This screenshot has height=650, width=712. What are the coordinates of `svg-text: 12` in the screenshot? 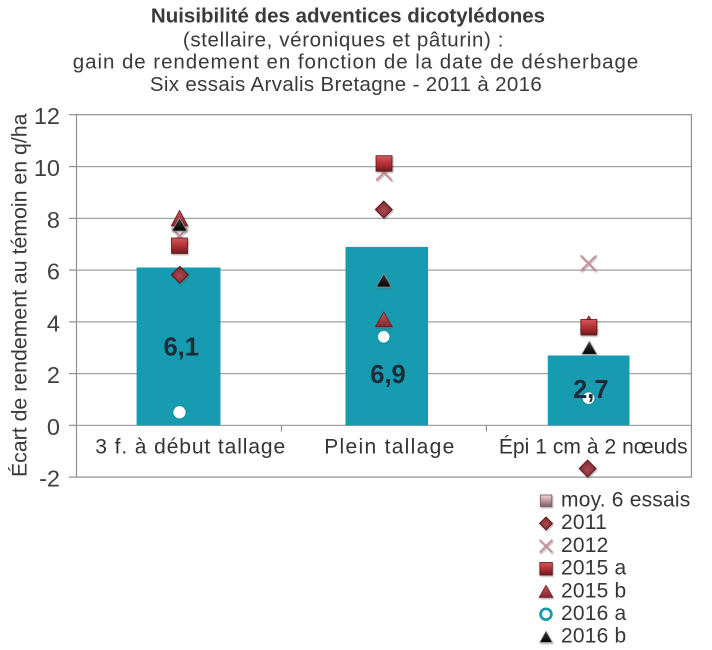 It's located at (47, 116).